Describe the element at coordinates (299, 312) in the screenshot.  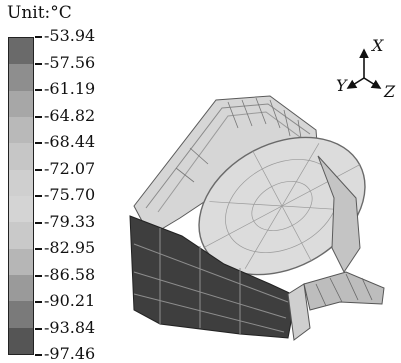
I see `front-stiffener` at that location.